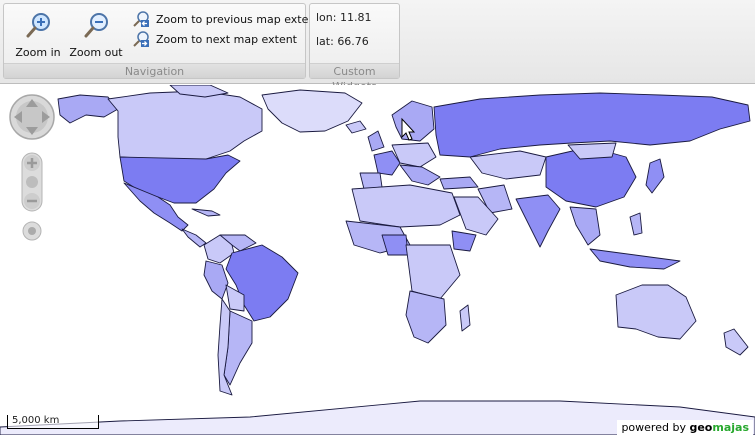 The height and width of the screenshot is (435, 755). Describe the element at coordinates (342, 41) in the screenshot. I see `latitude-readout: lat: 66.76` at that location.